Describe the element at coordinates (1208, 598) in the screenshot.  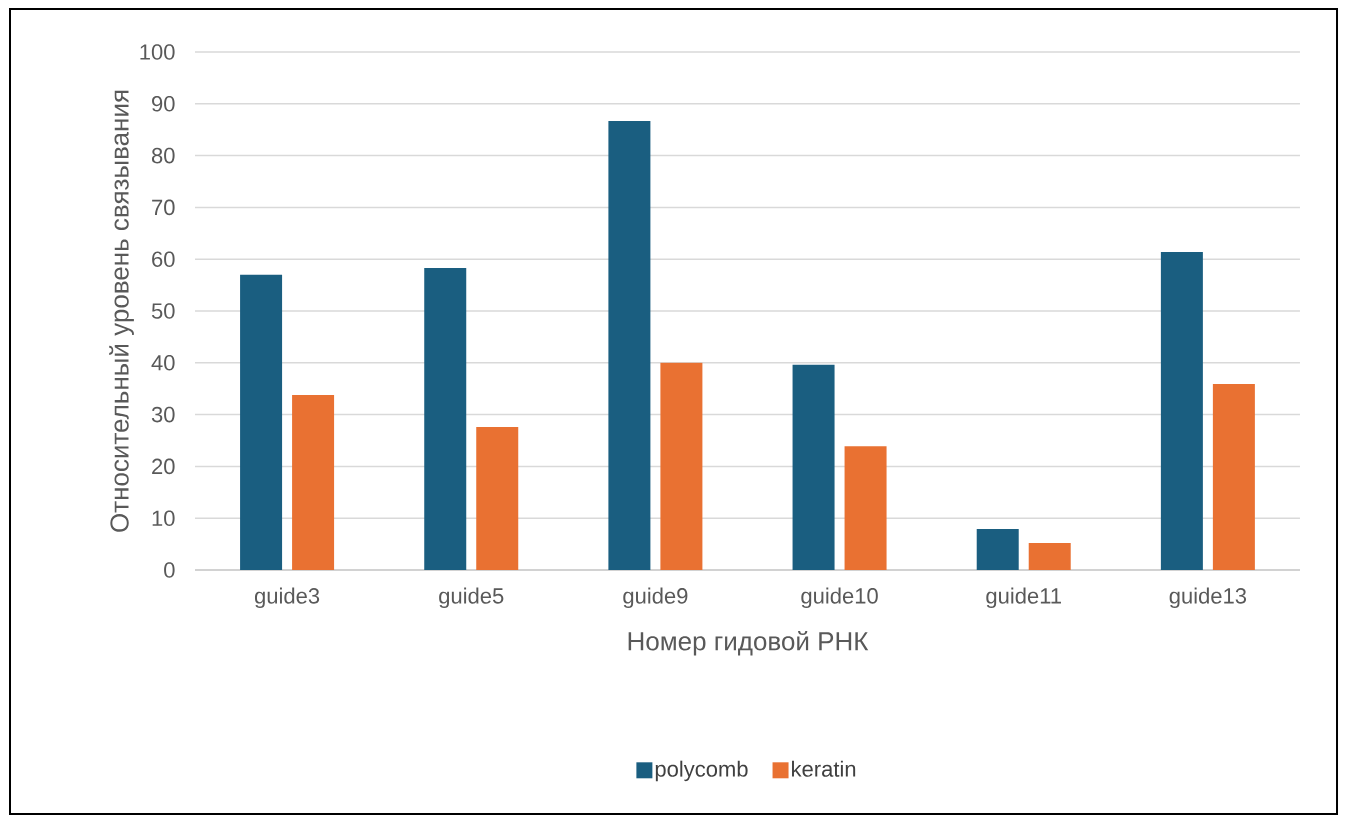
I see `x-tick-label: guide13` at that location.